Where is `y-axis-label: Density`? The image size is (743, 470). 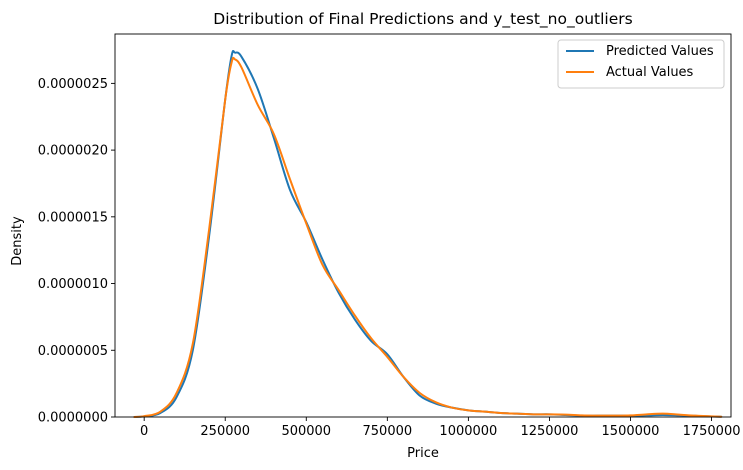 y-axis-label: Density is located at coordinates (17, 241).